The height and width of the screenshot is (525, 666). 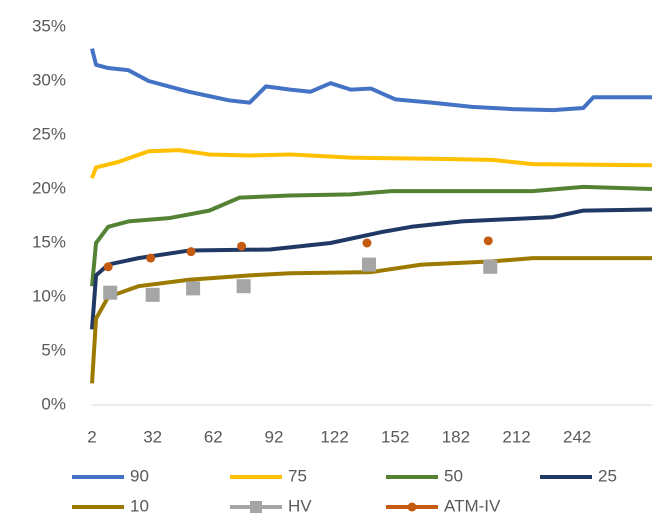 I want to click on y-tick-label: 25%, so click(x=49, y=133).